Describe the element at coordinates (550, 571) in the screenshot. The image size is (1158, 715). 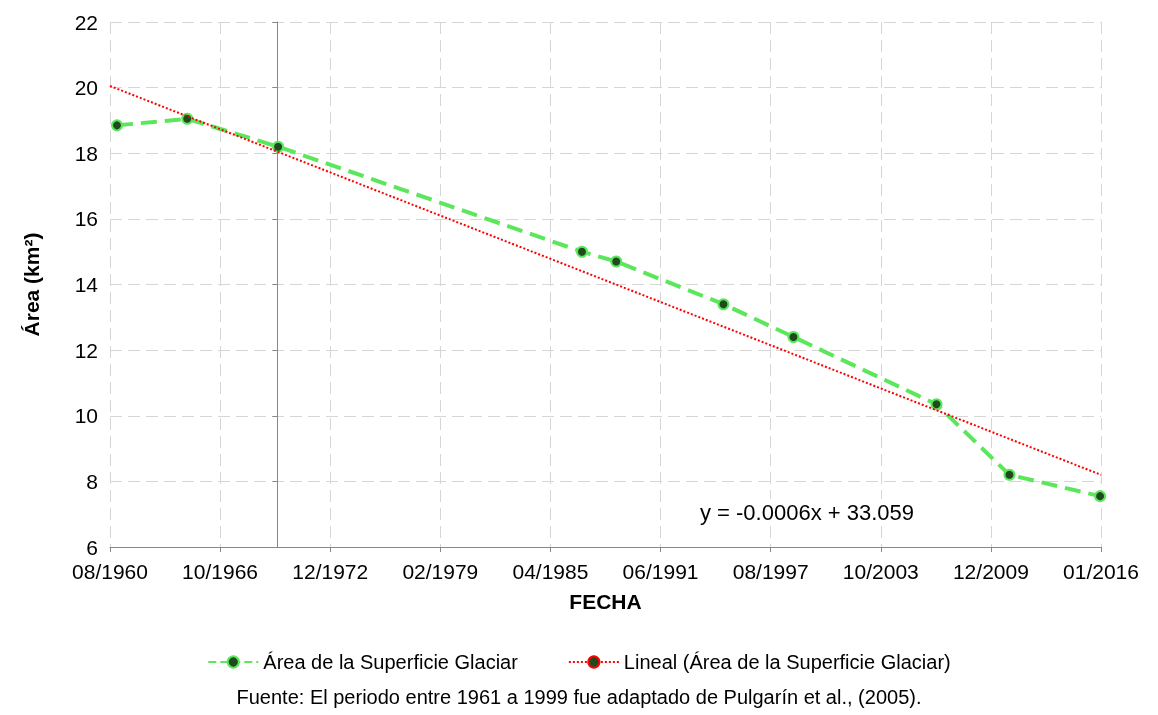
I see `x-tick-label: 04/1985` at that location.